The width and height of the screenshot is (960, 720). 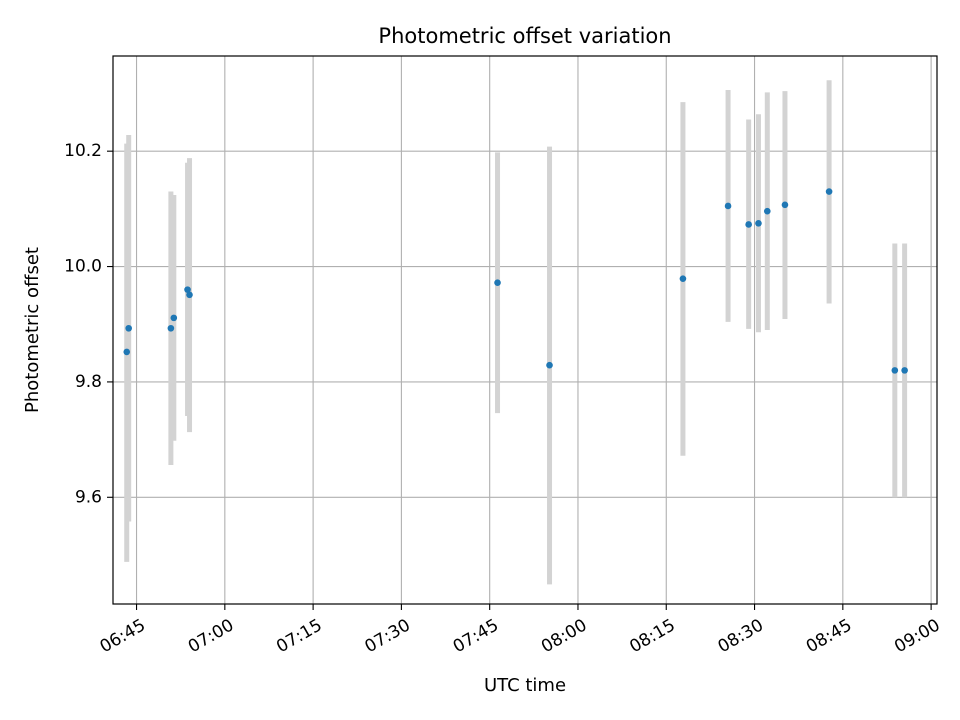 What do you see at coordinates (299, 636) in the screenshot?
I see `x-tick-label: 07:15` at bounding box center [299, 636].